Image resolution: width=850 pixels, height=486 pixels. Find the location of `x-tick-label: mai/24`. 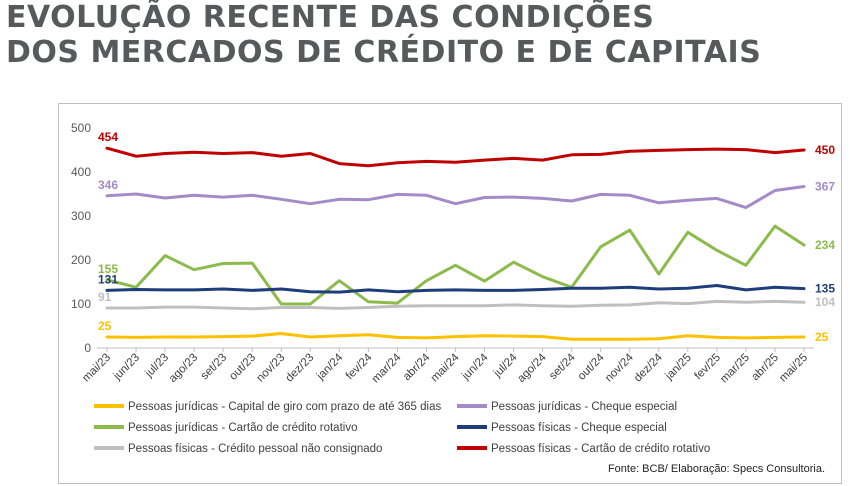

x-tick-label: mai/24 is located at coordinates (445, 367).